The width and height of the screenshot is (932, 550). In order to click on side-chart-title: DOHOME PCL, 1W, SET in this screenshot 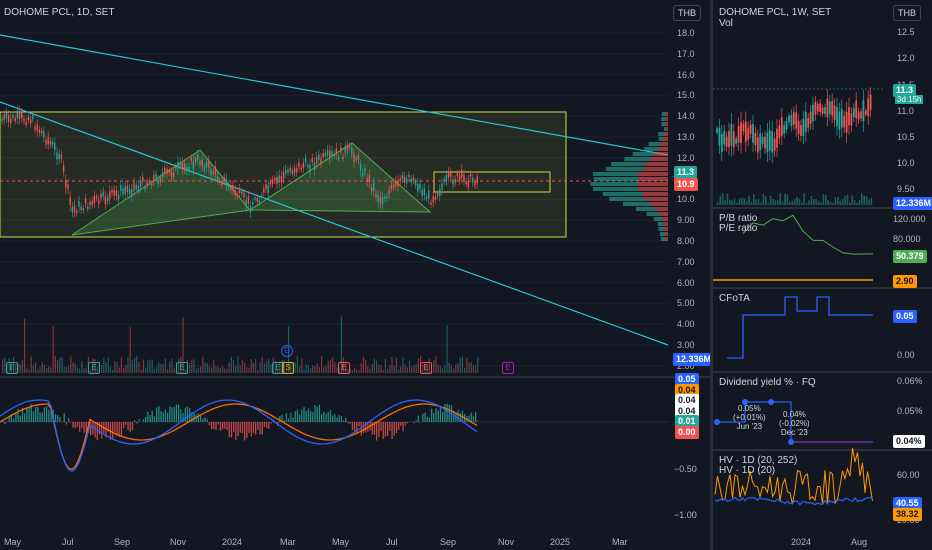, I will do `click(775, 12)`.